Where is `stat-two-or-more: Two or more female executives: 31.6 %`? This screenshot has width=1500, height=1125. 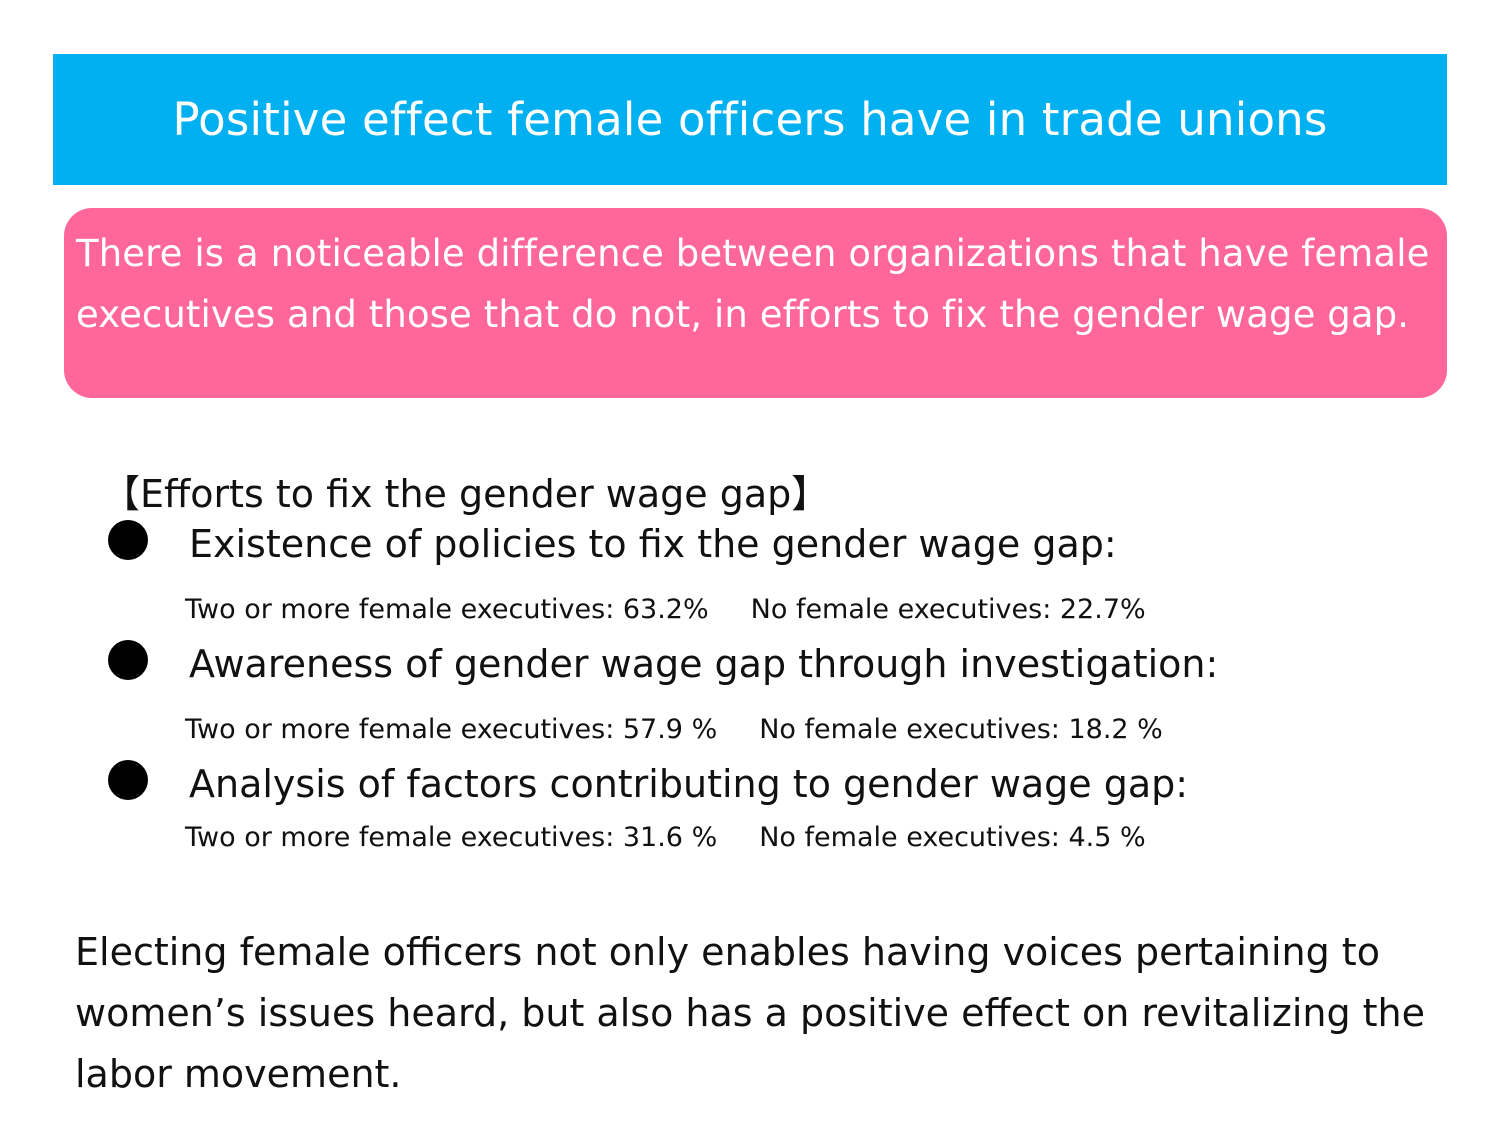 stat-two-or-more: Two or more female executives: 31.6 % is located at coordinates (451, 837).